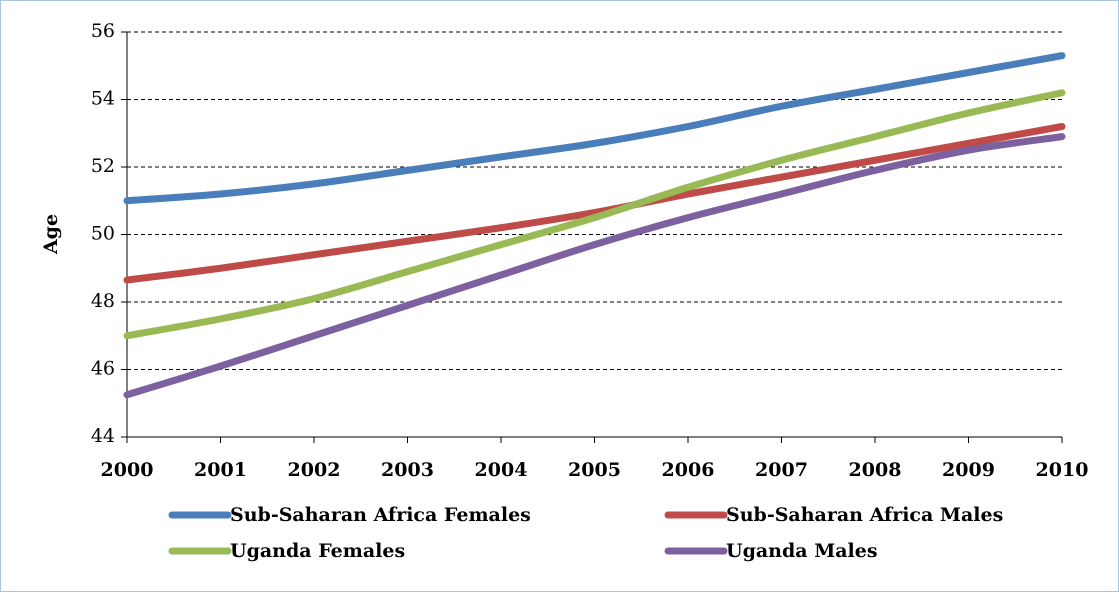 The image size is (1119, 592). I want to click on y-tick-label: 52, so click(103, 166).